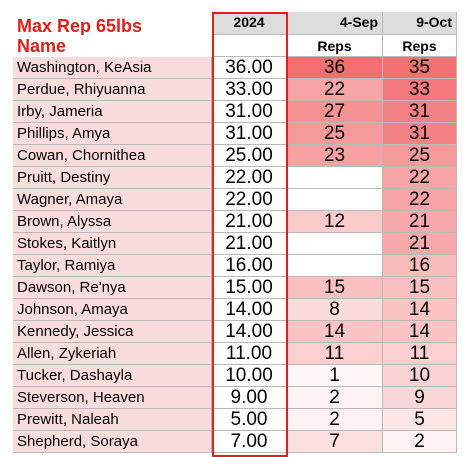 The height and width of the screenshot is (457, 465). What do you see at coordinates (112, 398) in the screenshot?
I see `name-cell: Steverson, Heaven` at bounding box center [112, 398].